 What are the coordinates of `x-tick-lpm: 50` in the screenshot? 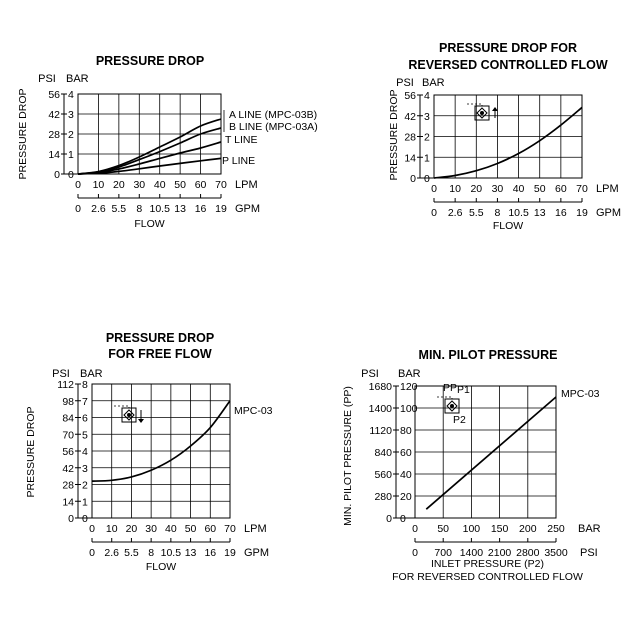 It's located at (540, 189).